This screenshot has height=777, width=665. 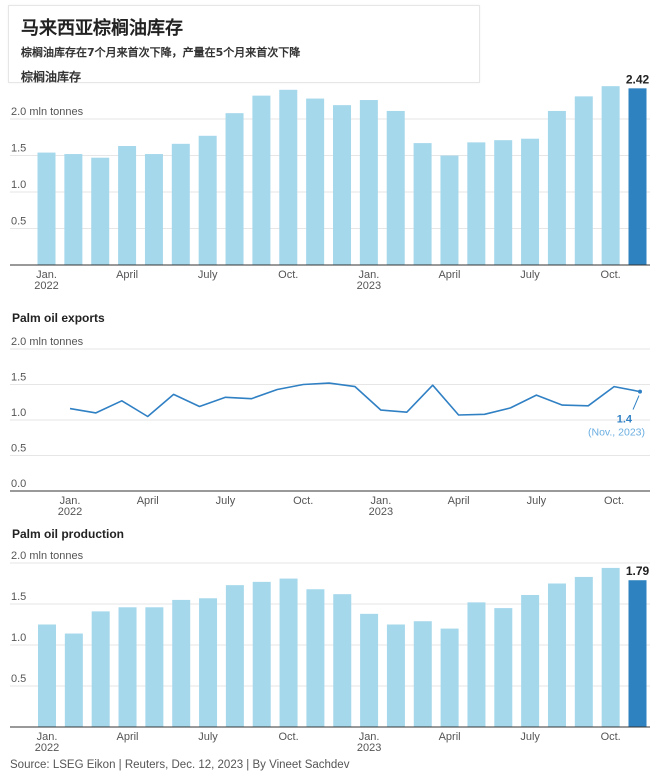 I want to click on exports-chart-title: Palm oil exports, so click(x=58, y=318).